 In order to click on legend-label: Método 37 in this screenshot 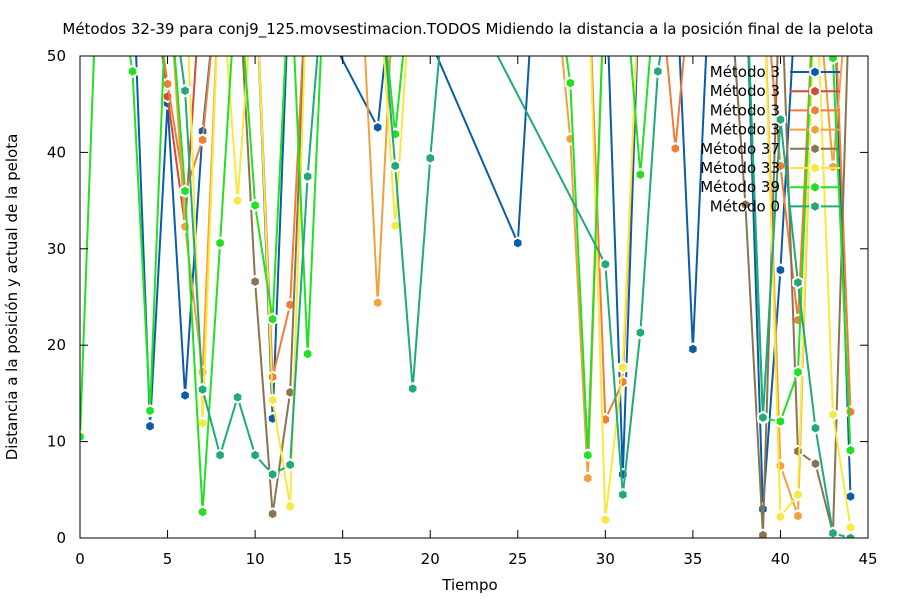, I will do `click(740, 149)`.